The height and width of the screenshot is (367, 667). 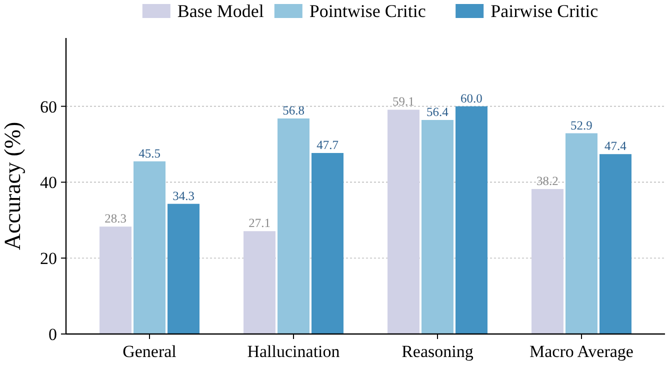 I want to click on data-label: 27.1, so click(x=259, y=223).